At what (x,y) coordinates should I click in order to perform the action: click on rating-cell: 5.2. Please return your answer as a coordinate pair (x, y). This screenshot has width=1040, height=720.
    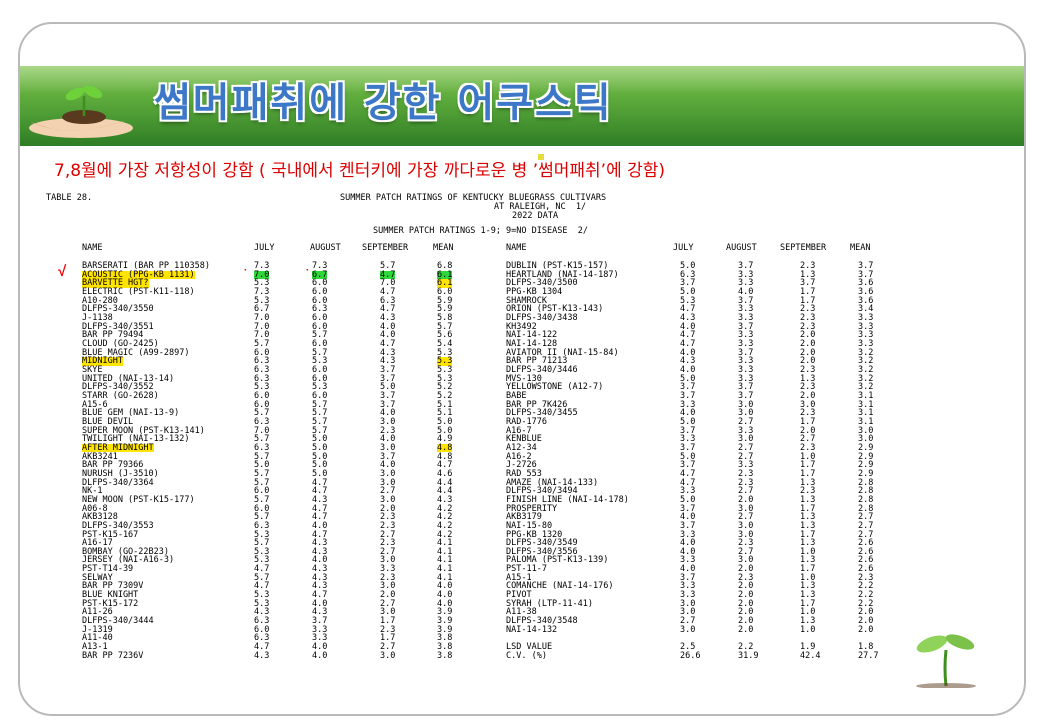
    Looking at the image, I should click on (445, 387).